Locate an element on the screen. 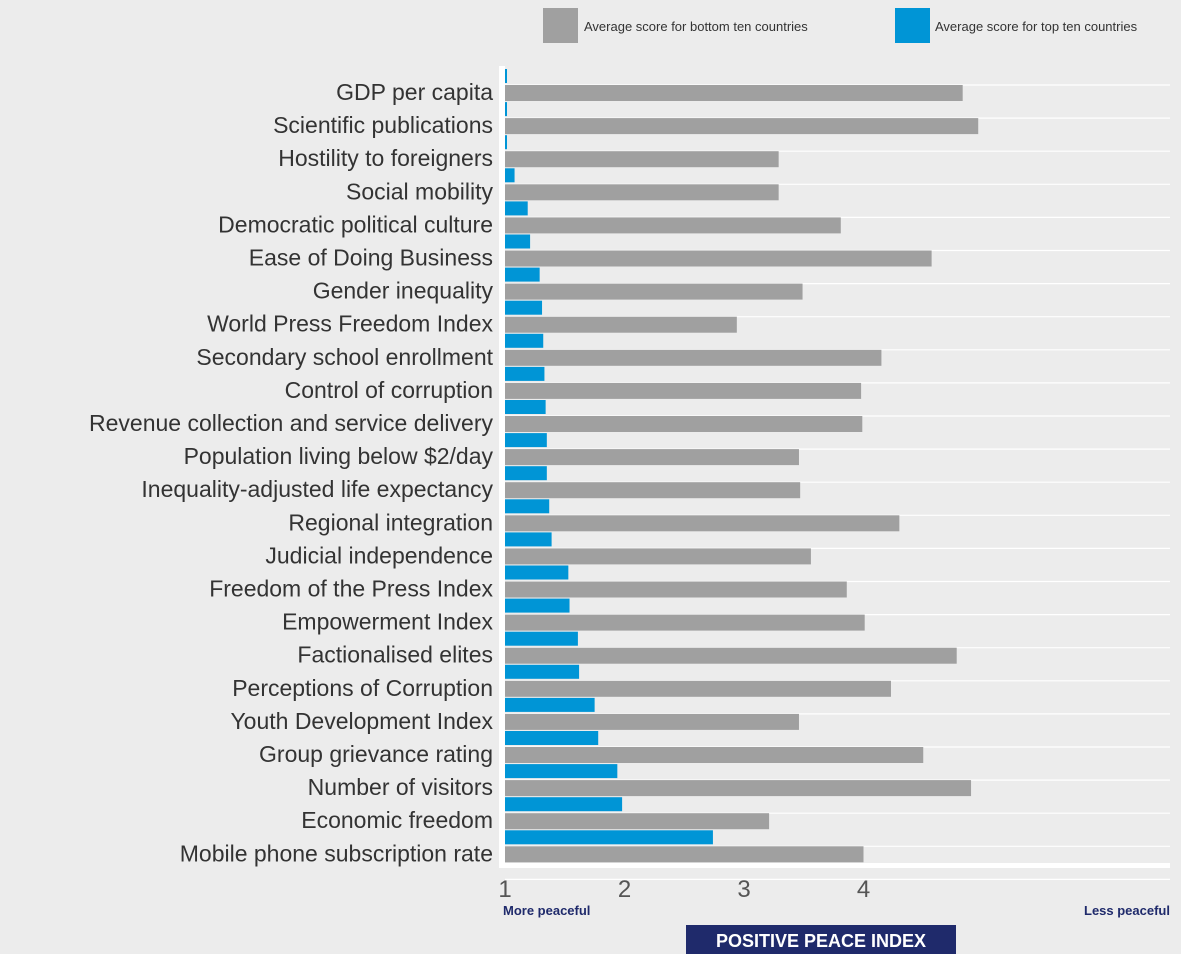  category-label: Hostility to foreigners is located at coordinates (385, 158).